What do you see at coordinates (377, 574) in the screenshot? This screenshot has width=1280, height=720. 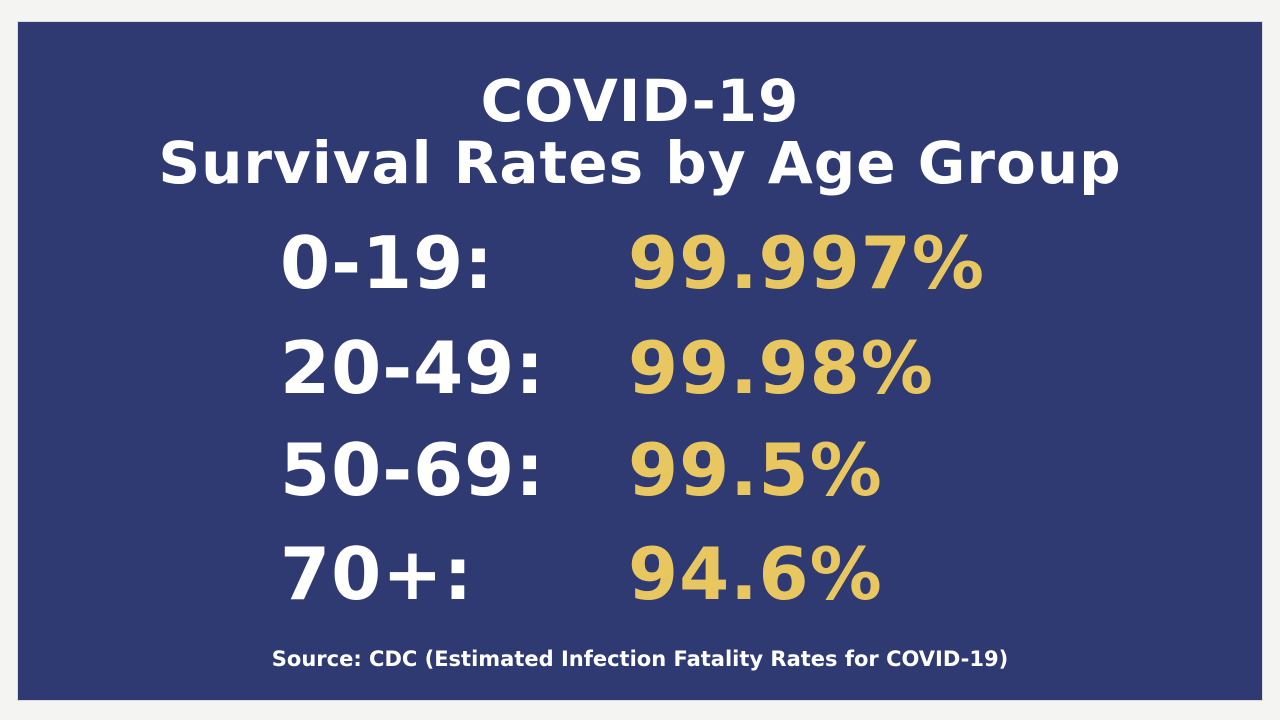 I see `age-label: 70+:` at bounding box center [377, 574].